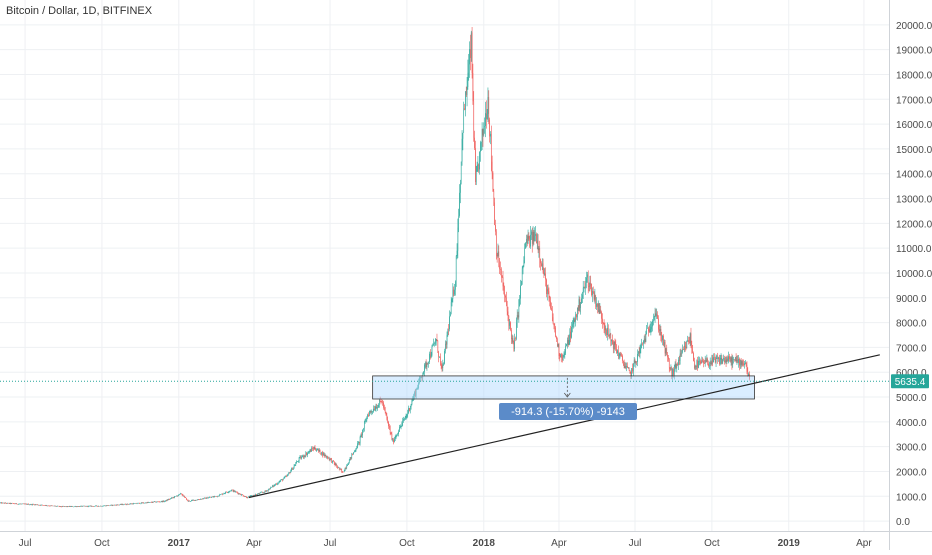  Describe the element at coordinates (254, 543) in the screenshot. I see `x-tick-label: Apr` at that location.